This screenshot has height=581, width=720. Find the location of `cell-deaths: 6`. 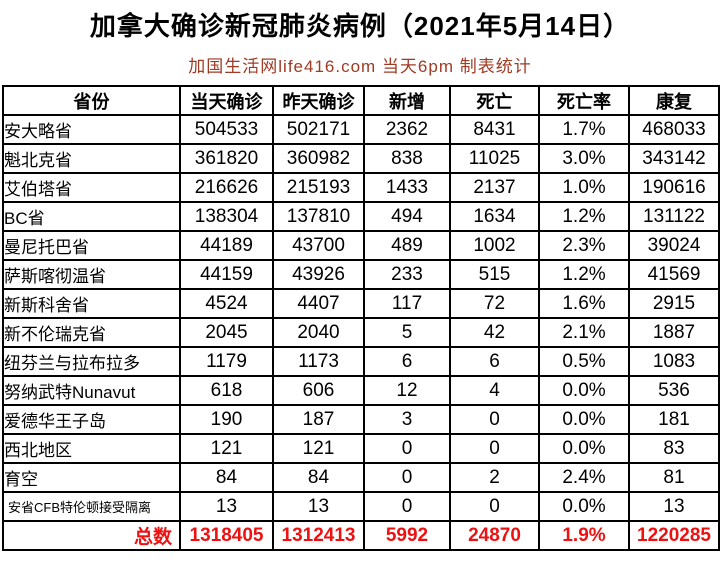

cell-deaths: 6 is located at coordinates (494, 361).